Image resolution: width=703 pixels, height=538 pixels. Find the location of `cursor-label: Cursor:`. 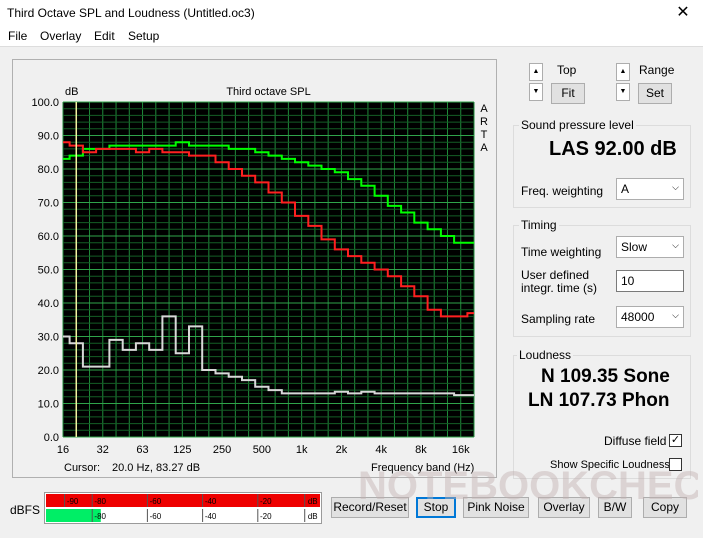

cursor-label: Cursor: is located at coordinates (82, 468).